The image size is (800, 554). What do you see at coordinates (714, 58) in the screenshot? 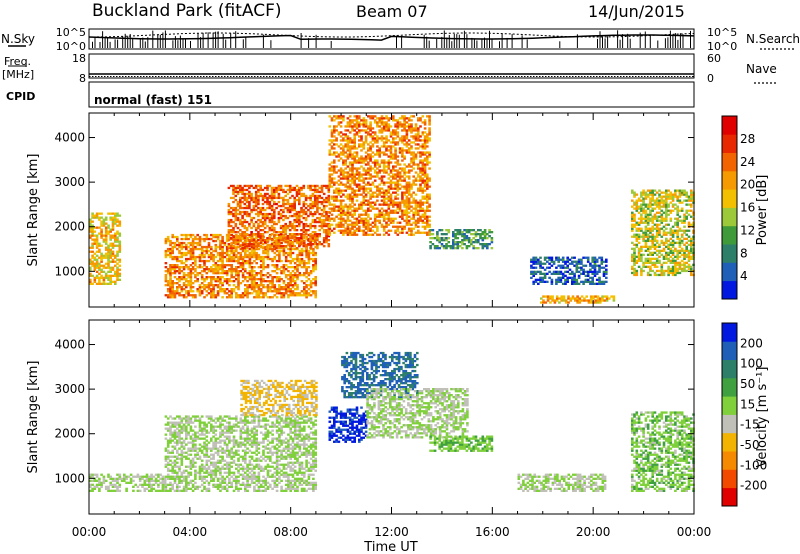
I see `nave-tick-top: 60` at bounding box center [714, 58].